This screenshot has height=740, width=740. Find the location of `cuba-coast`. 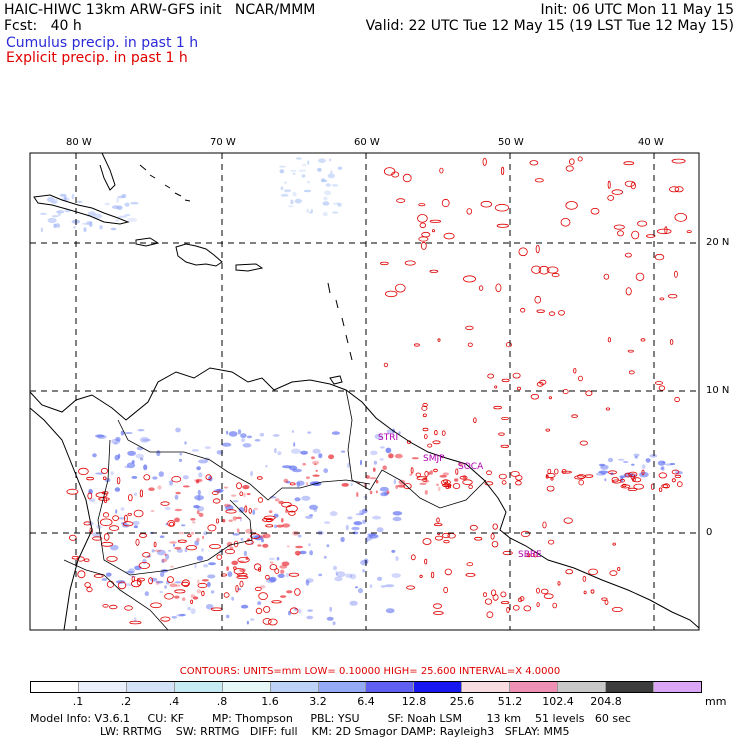

cuba-coast is located at coordinates (81, 209).